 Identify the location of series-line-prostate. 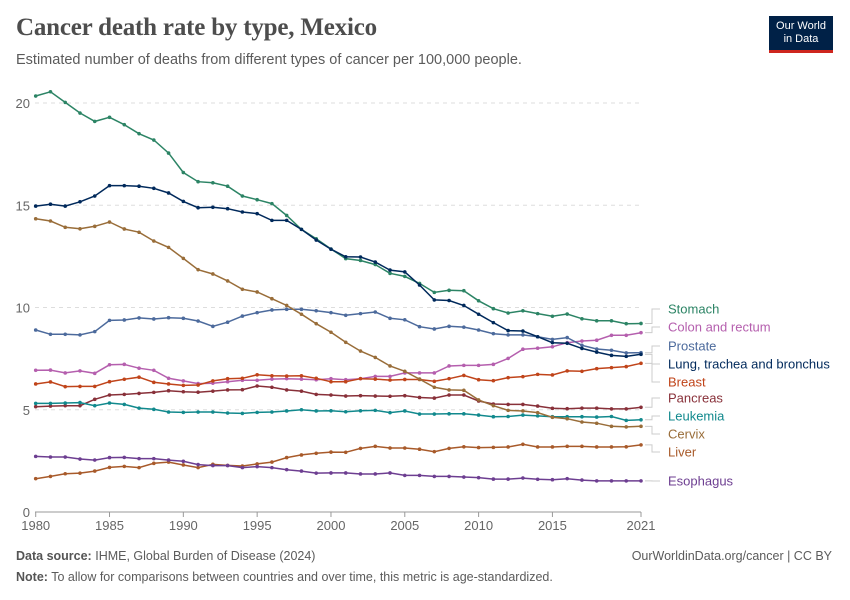
(338, 331).